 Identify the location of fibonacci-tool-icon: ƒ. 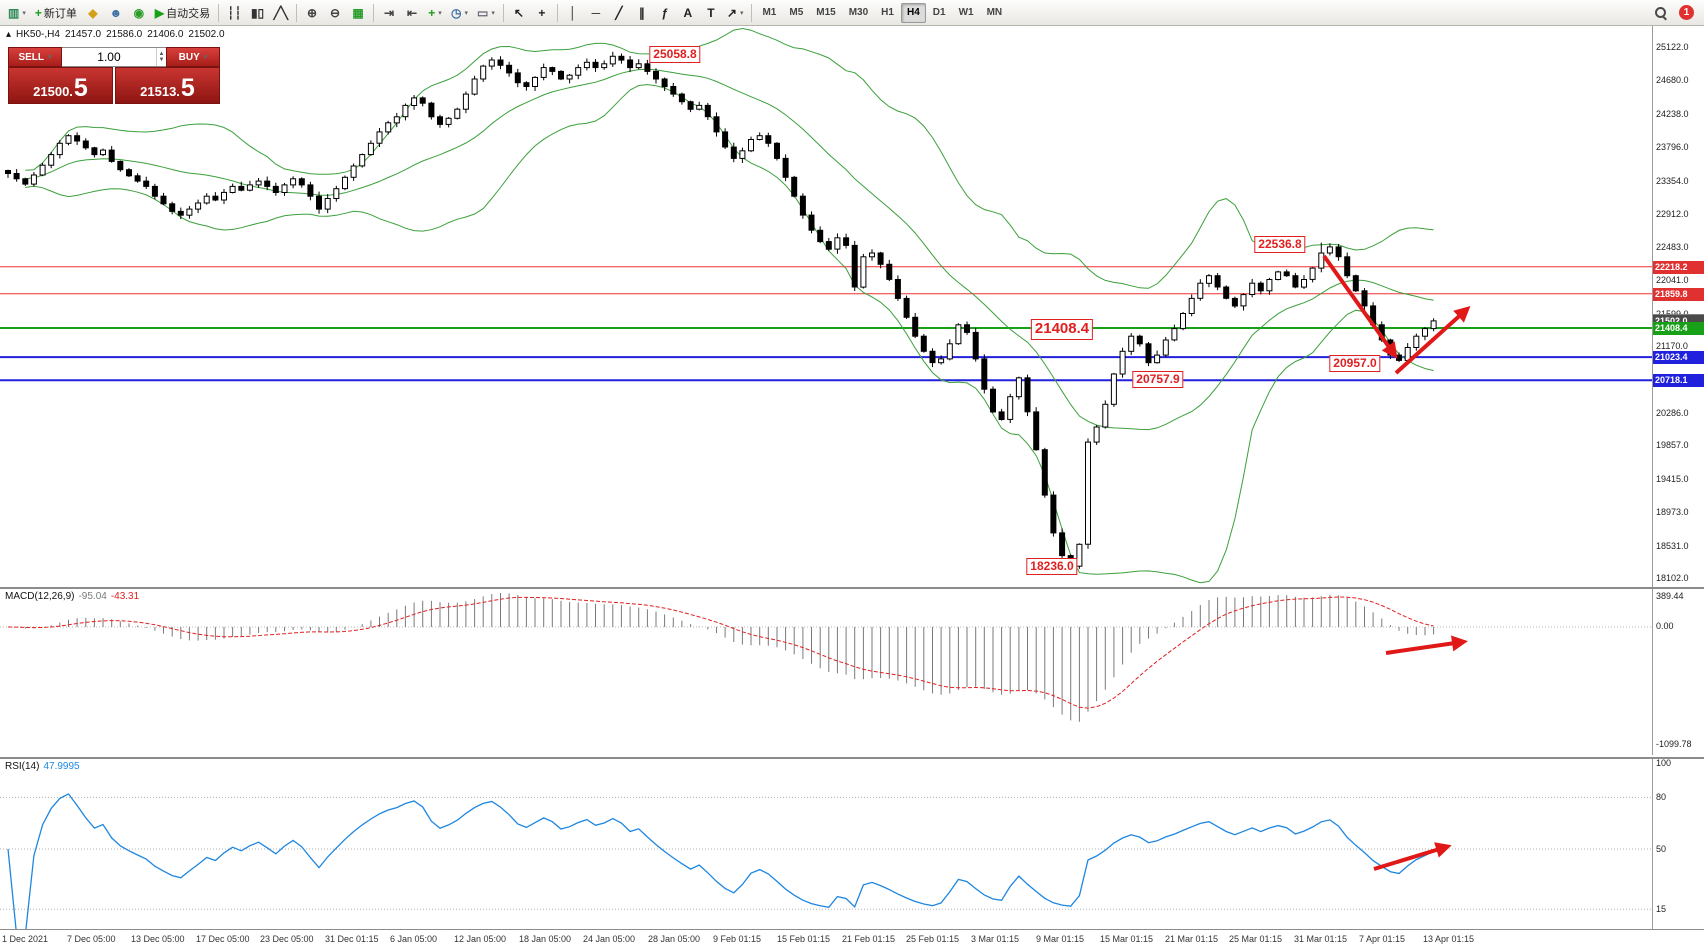
(665, 12).